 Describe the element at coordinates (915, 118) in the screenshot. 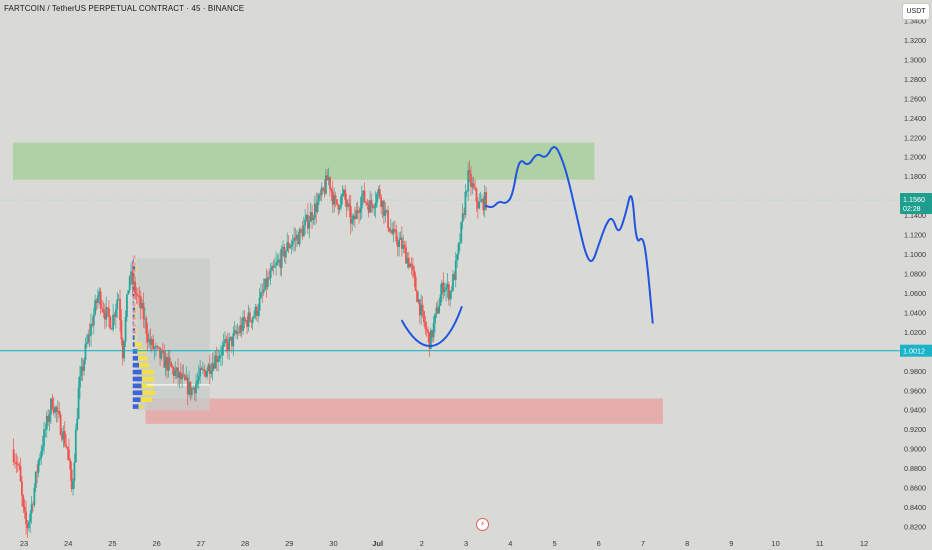

I see `y-tick-label: 1.2400` at that location.